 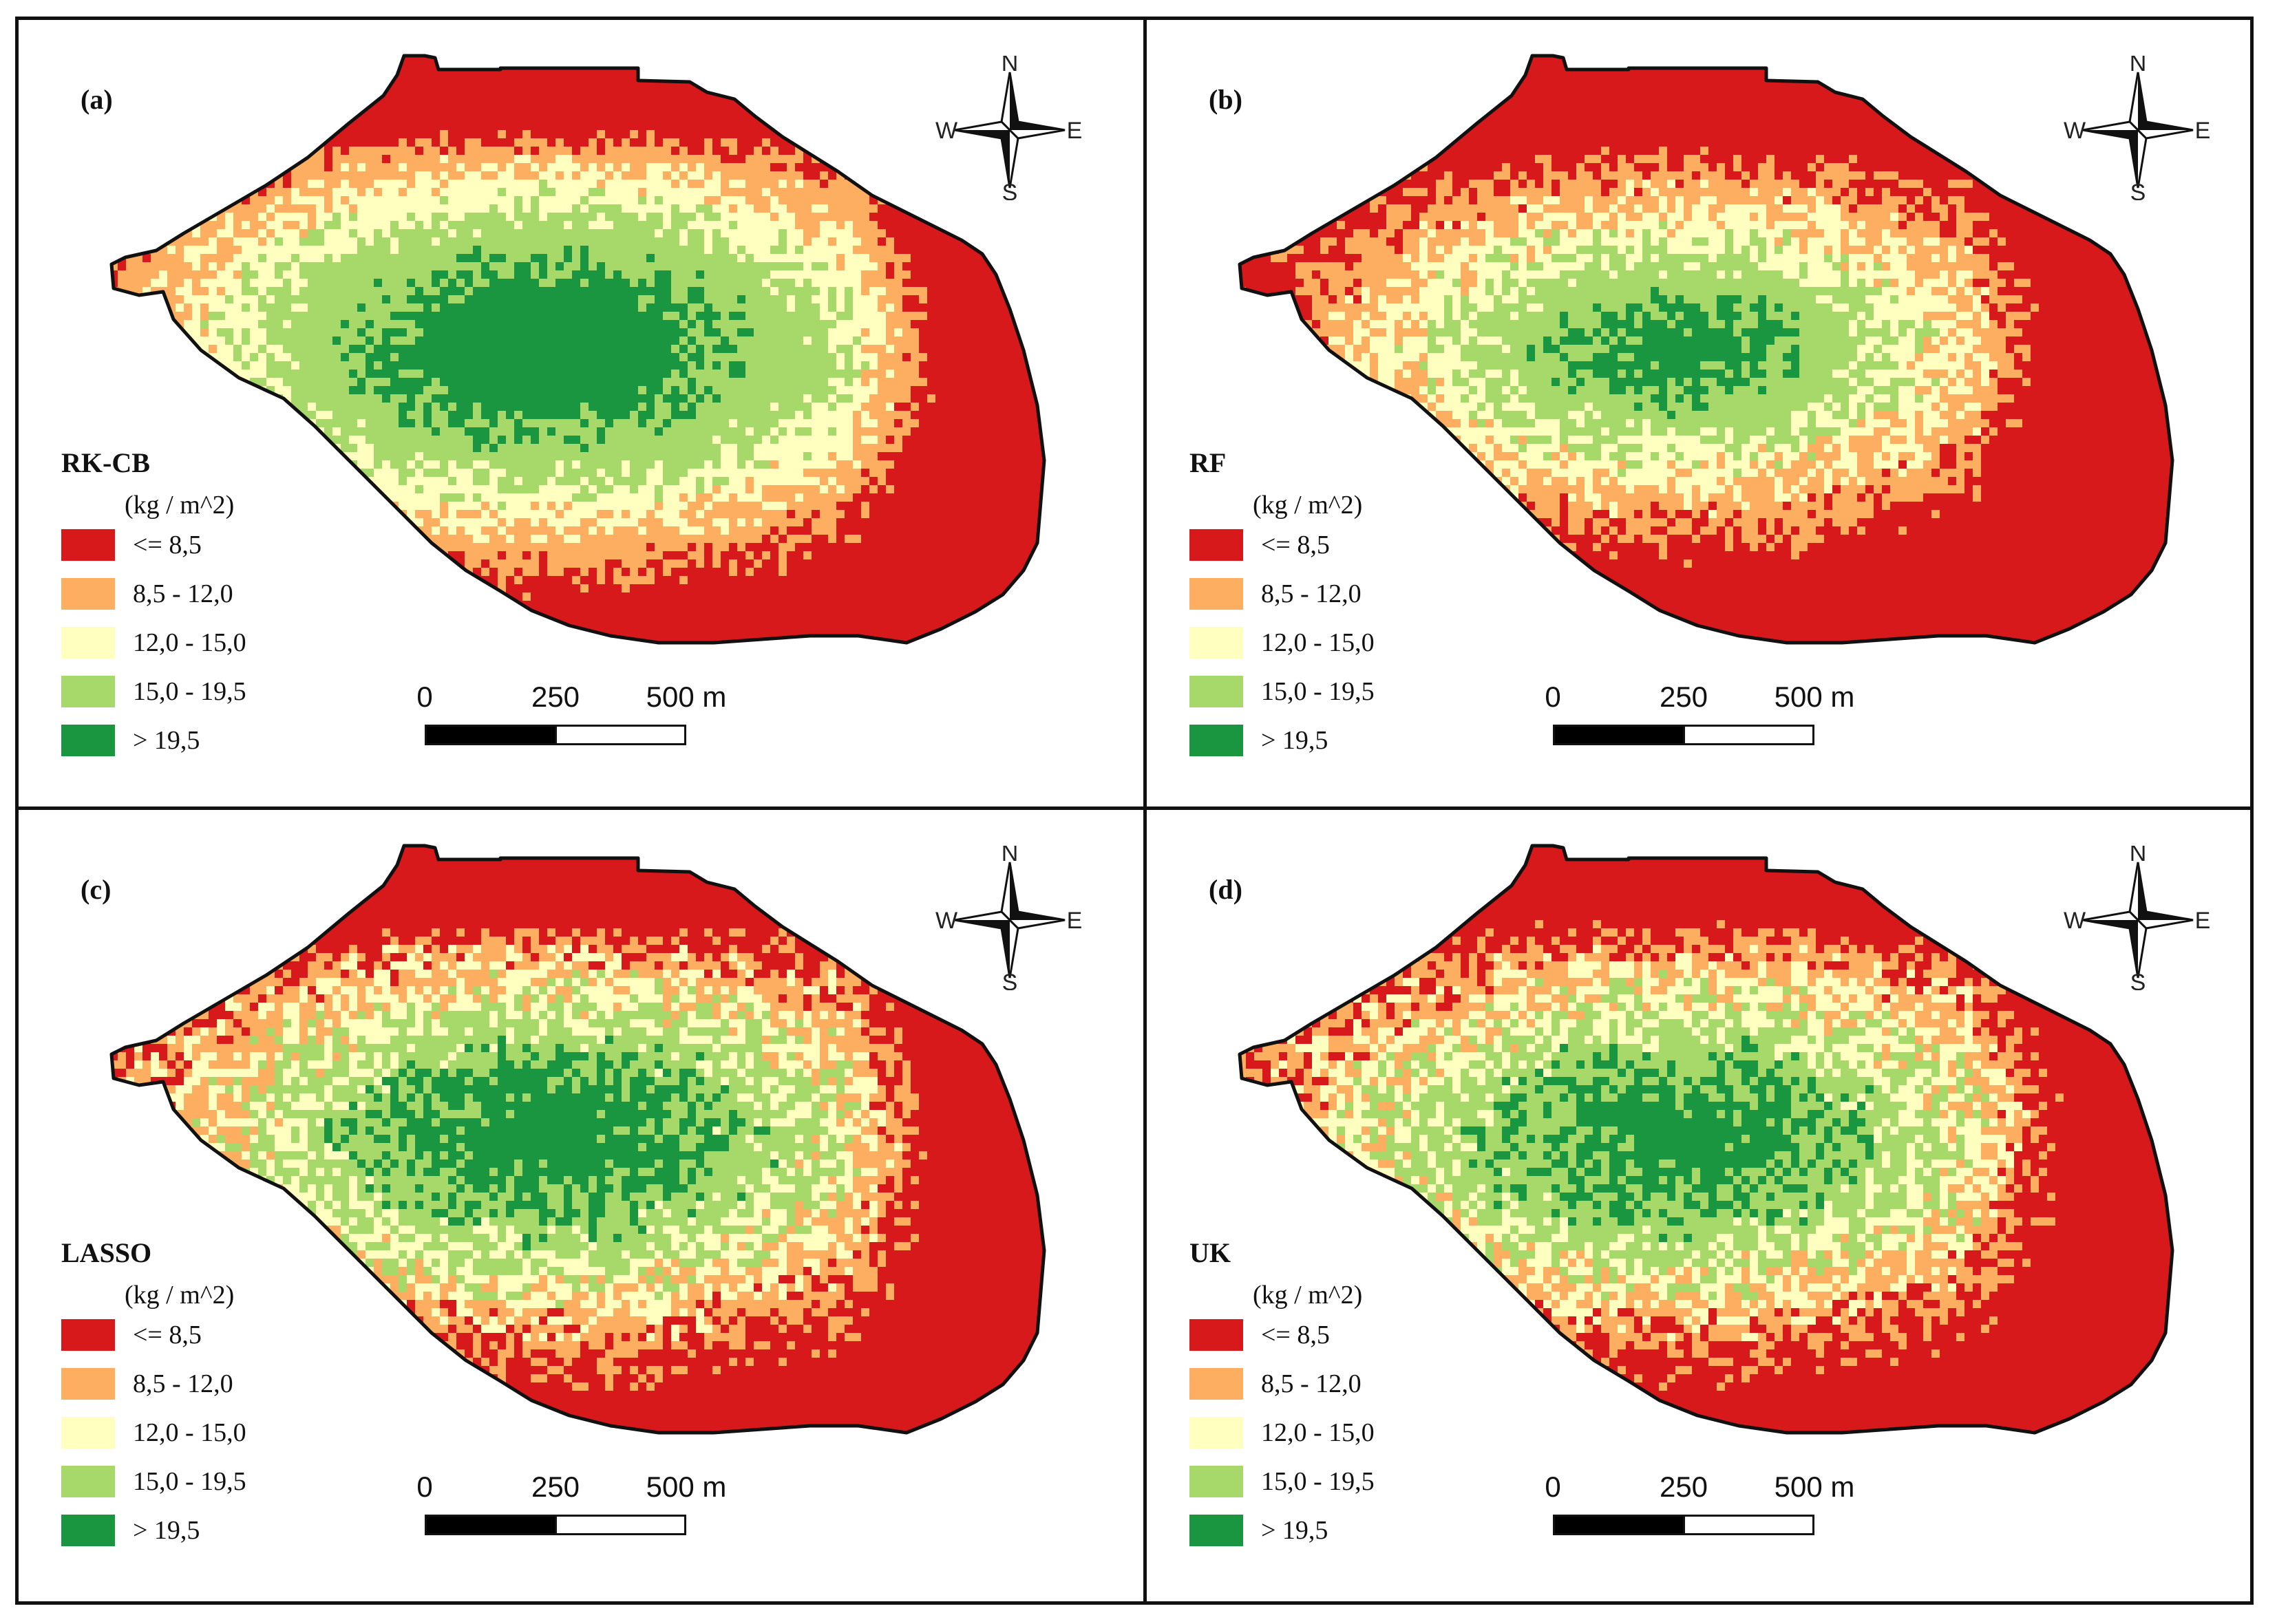 I want to click on panel-letter: (d), so click(x=1225, y=889).